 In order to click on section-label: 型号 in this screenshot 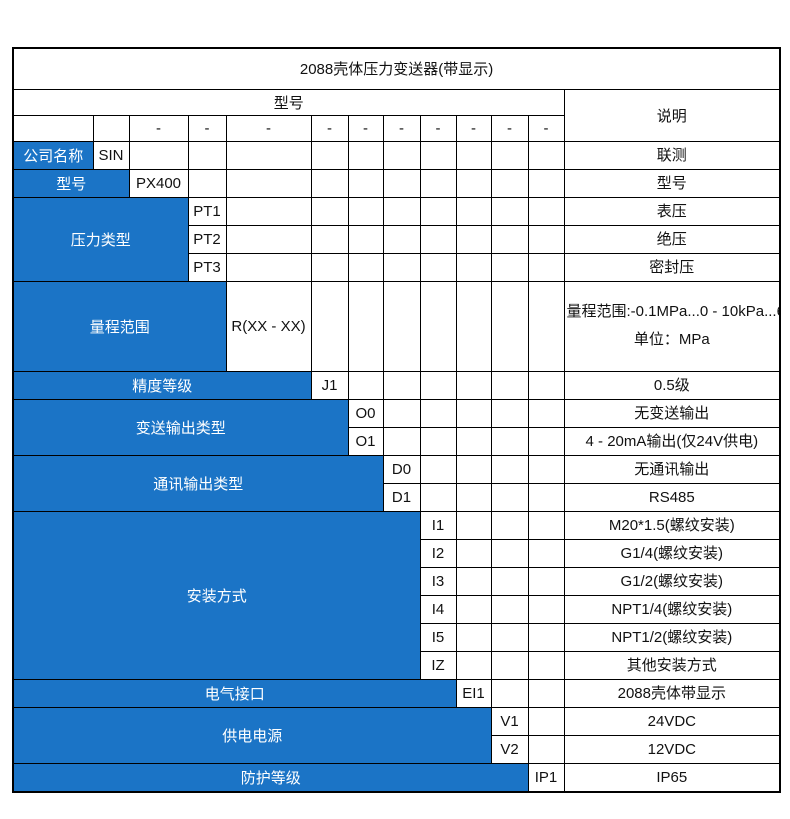, I will do `click(71, 183)`.